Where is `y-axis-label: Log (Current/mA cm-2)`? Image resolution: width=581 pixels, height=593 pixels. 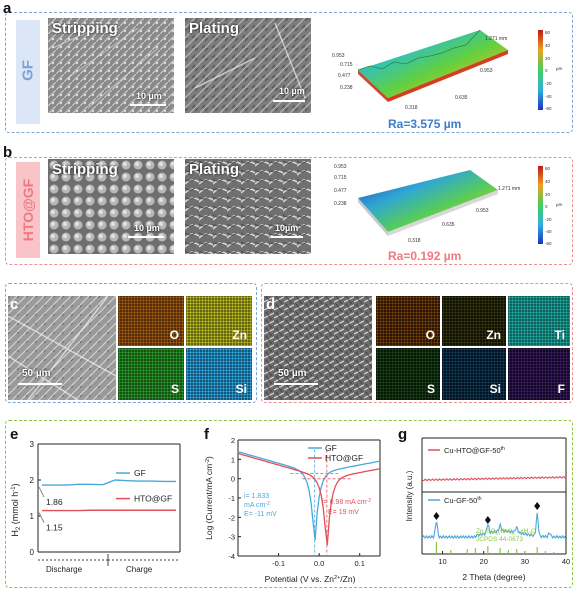 y-axis-label: Log (Current/mA cm-2) is located at coordinates (209, 498).